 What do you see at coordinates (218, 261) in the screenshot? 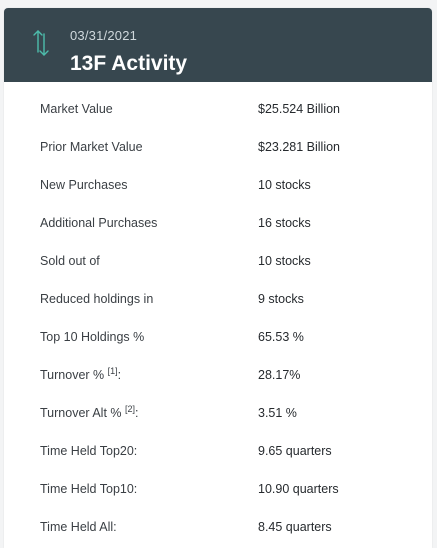
I see `row-sold-out-of: Sold out of 10 stocks` at bounding box center [218, 261].